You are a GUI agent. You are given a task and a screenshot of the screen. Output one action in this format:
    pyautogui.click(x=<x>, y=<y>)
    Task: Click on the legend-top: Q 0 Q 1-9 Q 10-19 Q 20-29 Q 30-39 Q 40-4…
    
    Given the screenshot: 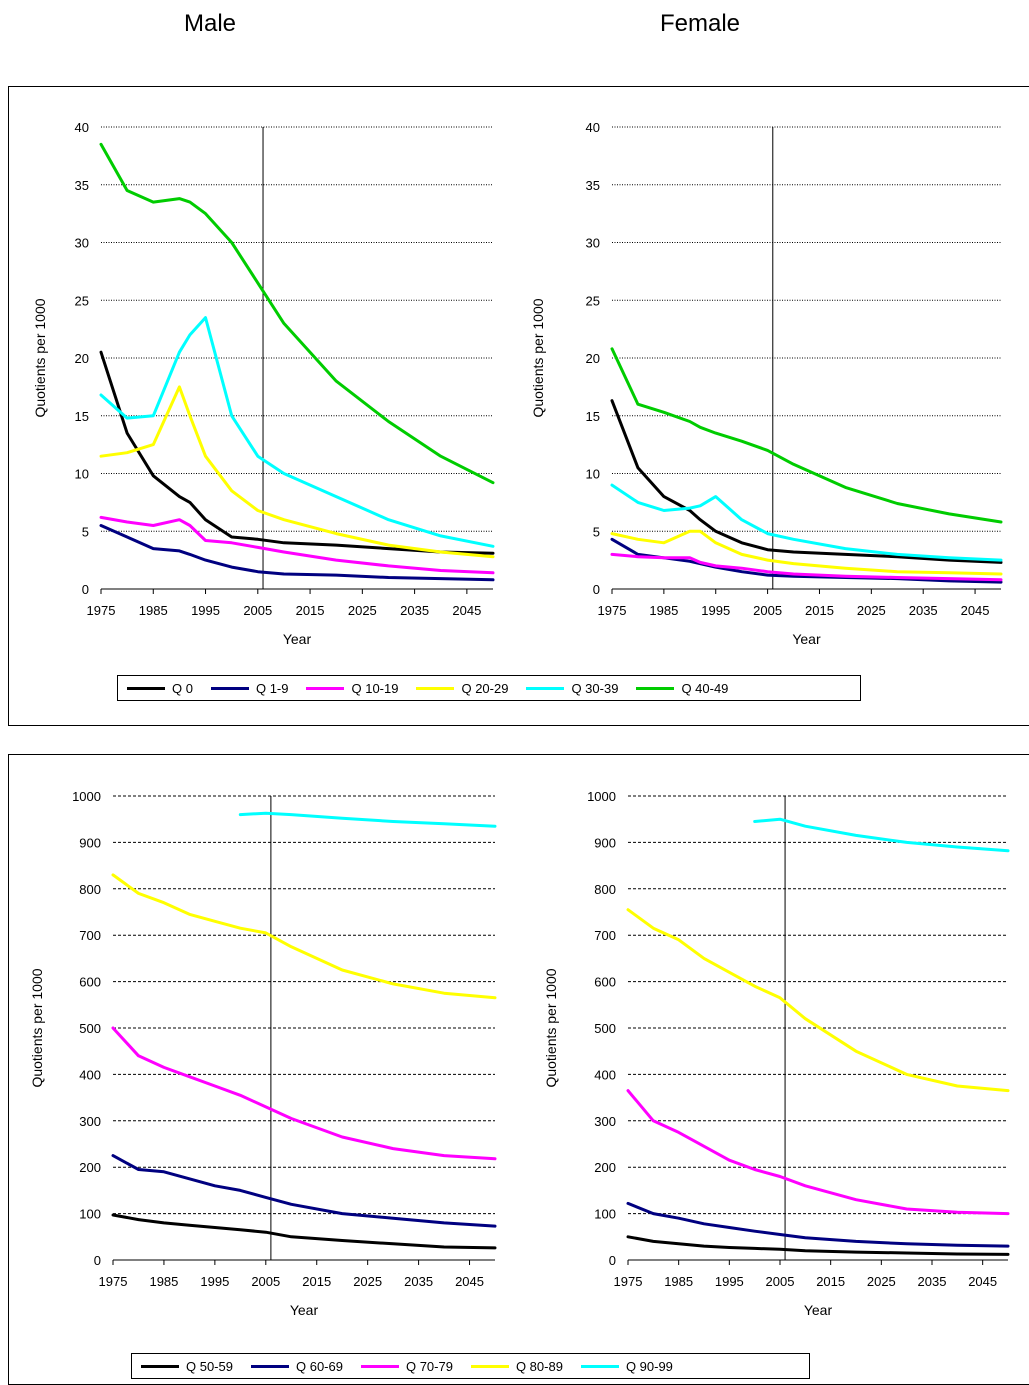 What is the action you would take?
    pyautogui.click(x=489, y=688)
    